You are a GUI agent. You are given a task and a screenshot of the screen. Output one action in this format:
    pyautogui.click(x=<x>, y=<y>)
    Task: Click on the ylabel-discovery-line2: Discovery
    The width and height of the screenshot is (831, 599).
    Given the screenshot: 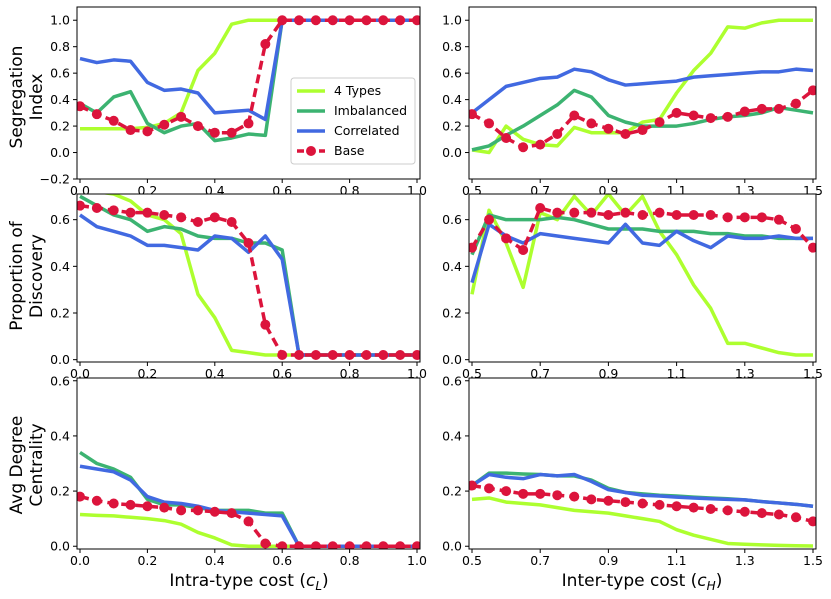 What is the action you would take?
    pyautogui.click(x=37, y=276)
    